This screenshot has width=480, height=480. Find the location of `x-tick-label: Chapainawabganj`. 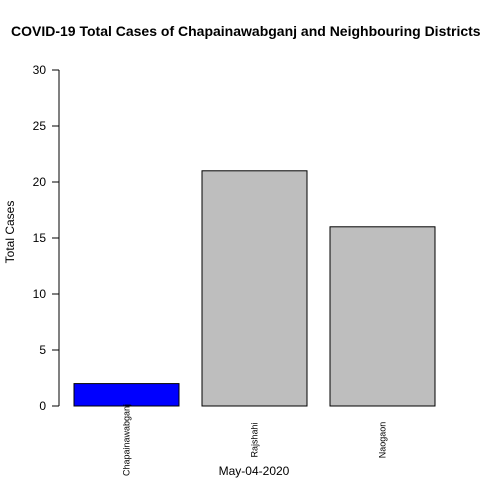

x-tick-label: Chapainawabganj is located at coordinates (127, 440).